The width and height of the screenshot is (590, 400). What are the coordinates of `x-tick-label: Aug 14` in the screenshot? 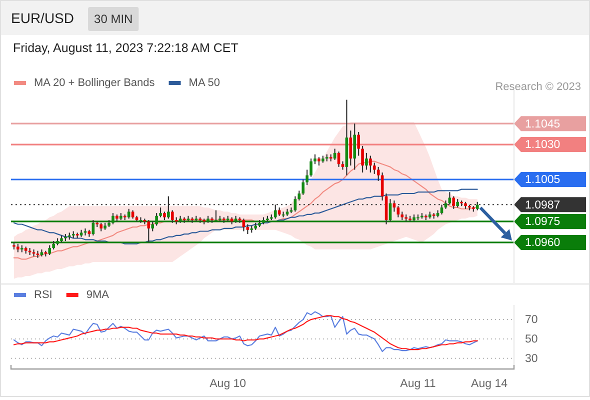 It's located at (489, 384).